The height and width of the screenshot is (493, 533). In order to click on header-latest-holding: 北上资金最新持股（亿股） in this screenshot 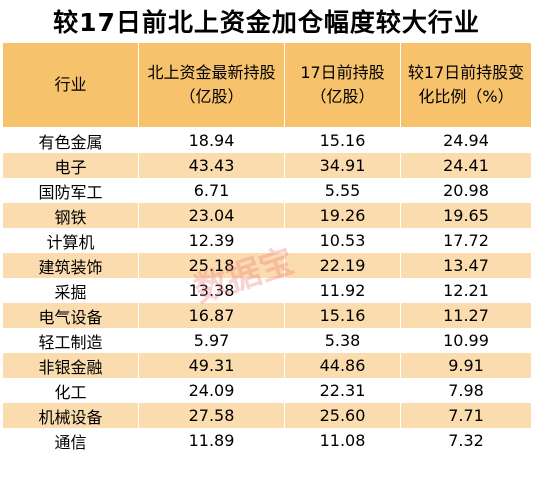, I will do `click(211, 85)`.